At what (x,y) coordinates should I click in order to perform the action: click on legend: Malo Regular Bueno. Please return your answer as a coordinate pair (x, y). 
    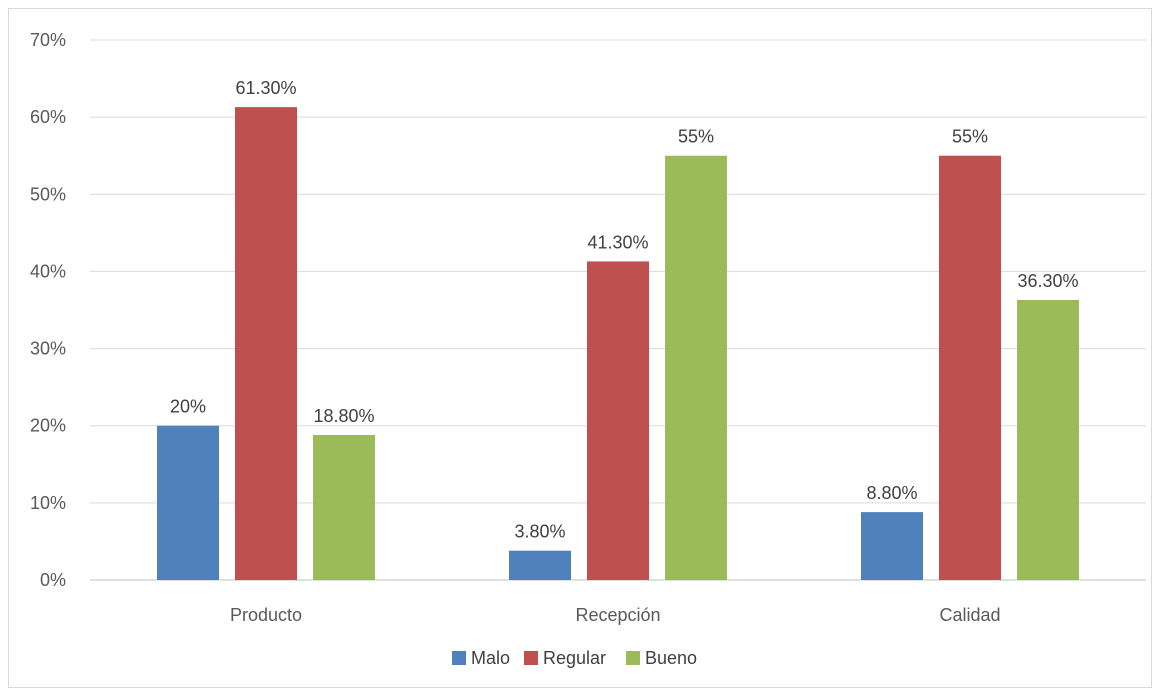
    Looking at the image, I should click on (574, 658).